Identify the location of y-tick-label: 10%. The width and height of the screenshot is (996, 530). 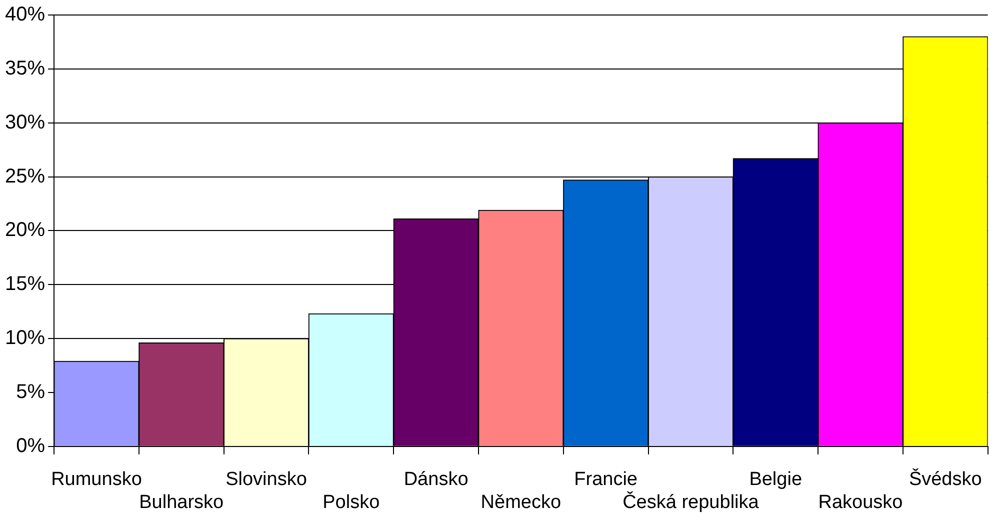
(25, 338).